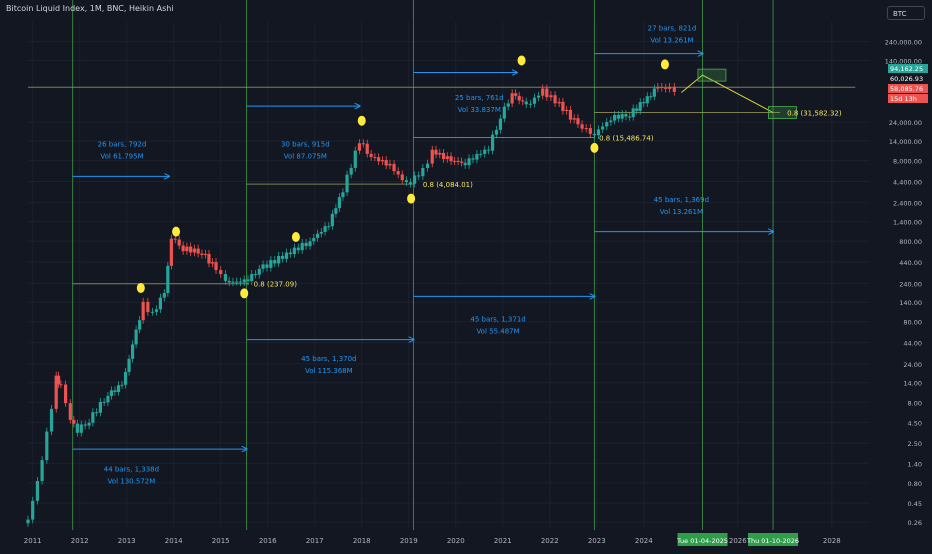 Image resolution: width=932 pixels, height=554 pixels. What do you see at coordinates (127, 541) in the screenshot?
I see `x-tick-label: 2013` at bounding box center [127, 541].